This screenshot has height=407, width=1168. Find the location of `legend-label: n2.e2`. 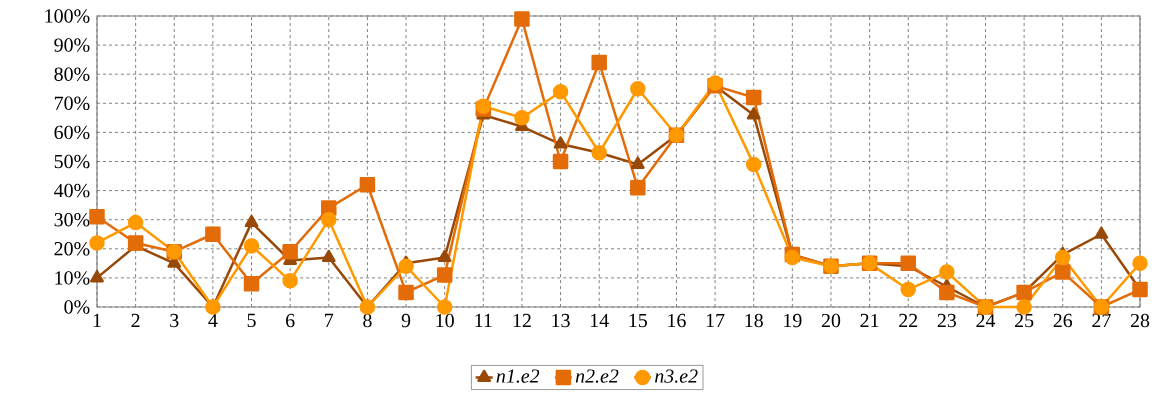

legend-label: n2.e2 is located at coordinates (597, 376).